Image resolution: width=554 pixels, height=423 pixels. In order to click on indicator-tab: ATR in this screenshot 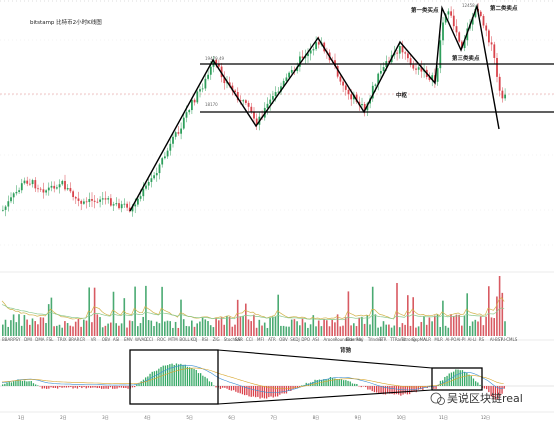, I will do `click(272, 339)`.